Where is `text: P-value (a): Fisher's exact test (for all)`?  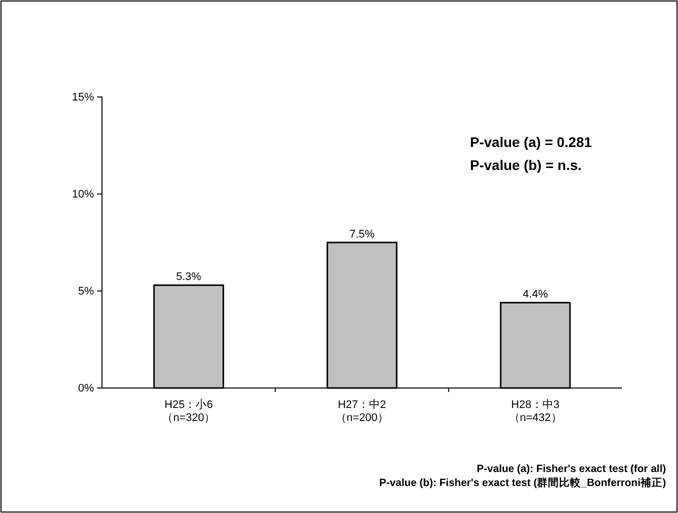
text: P-value (a): Fisher's exact test (for all) is located at coordinates (571, 469).